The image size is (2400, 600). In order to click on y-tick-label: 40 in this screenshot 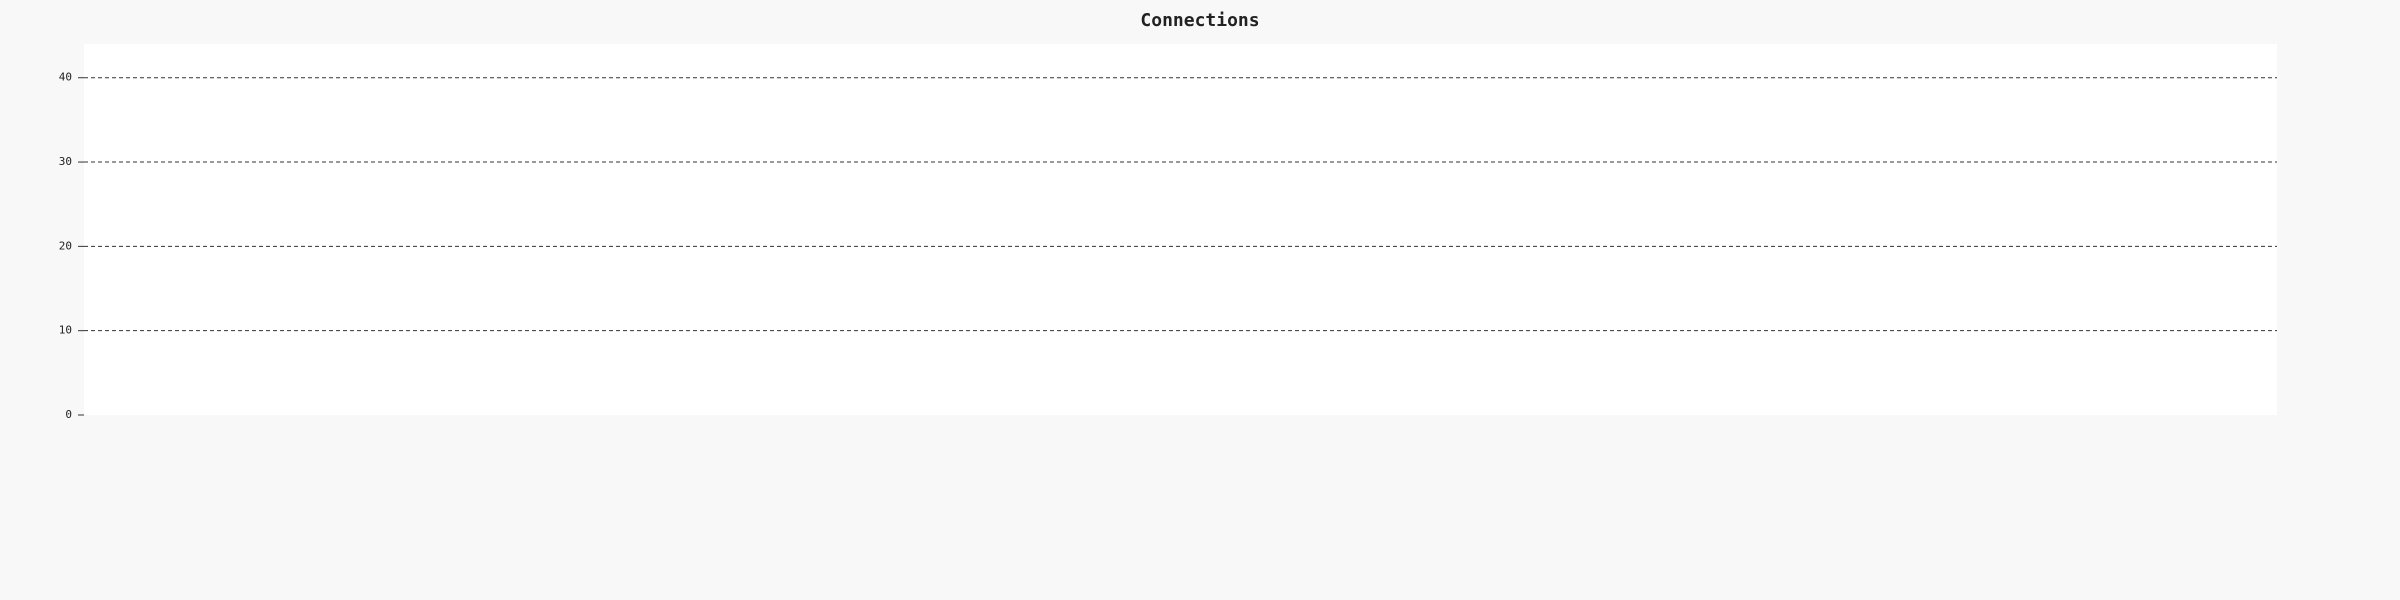, I will do `click(65, 77)`.